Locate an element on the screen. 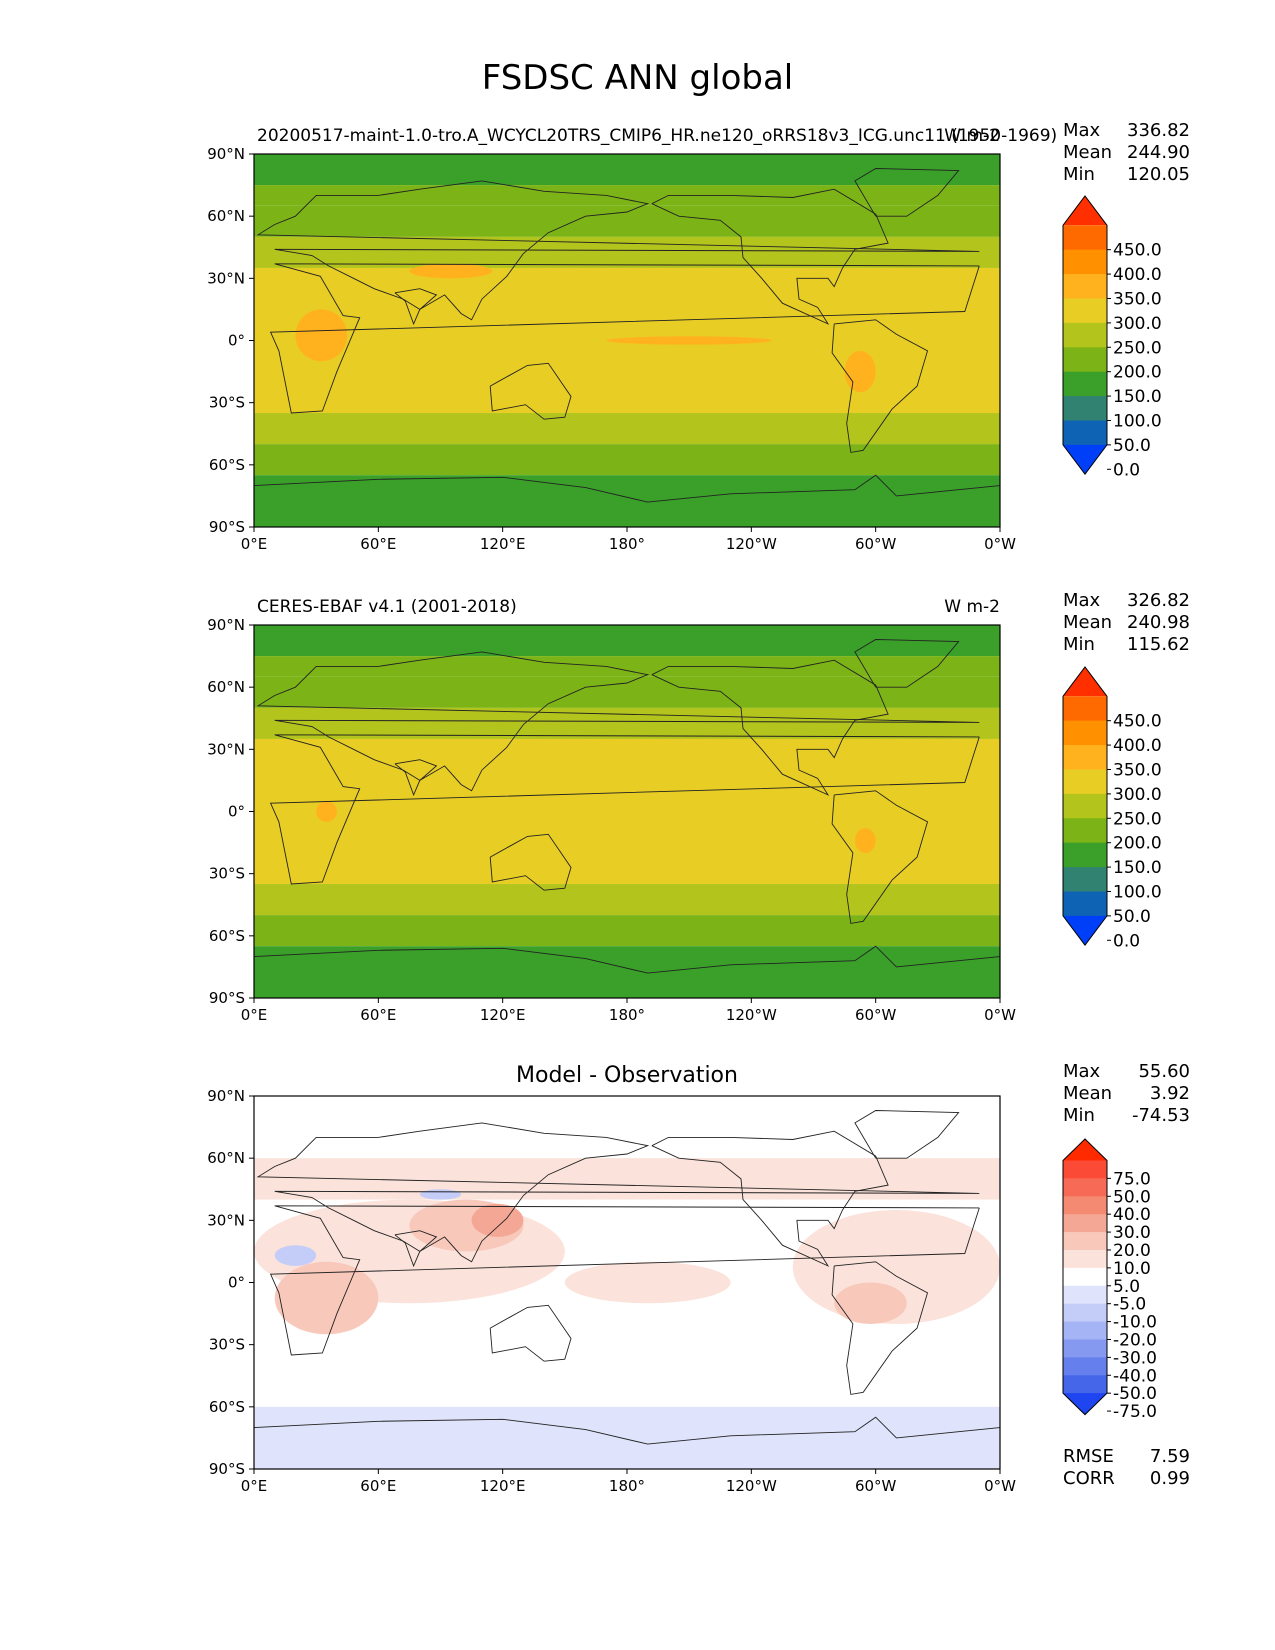 This screenshot has width=1275, height=1650. colorbar-tick-label: -30.0 is located at coordinates (1135, 1358).